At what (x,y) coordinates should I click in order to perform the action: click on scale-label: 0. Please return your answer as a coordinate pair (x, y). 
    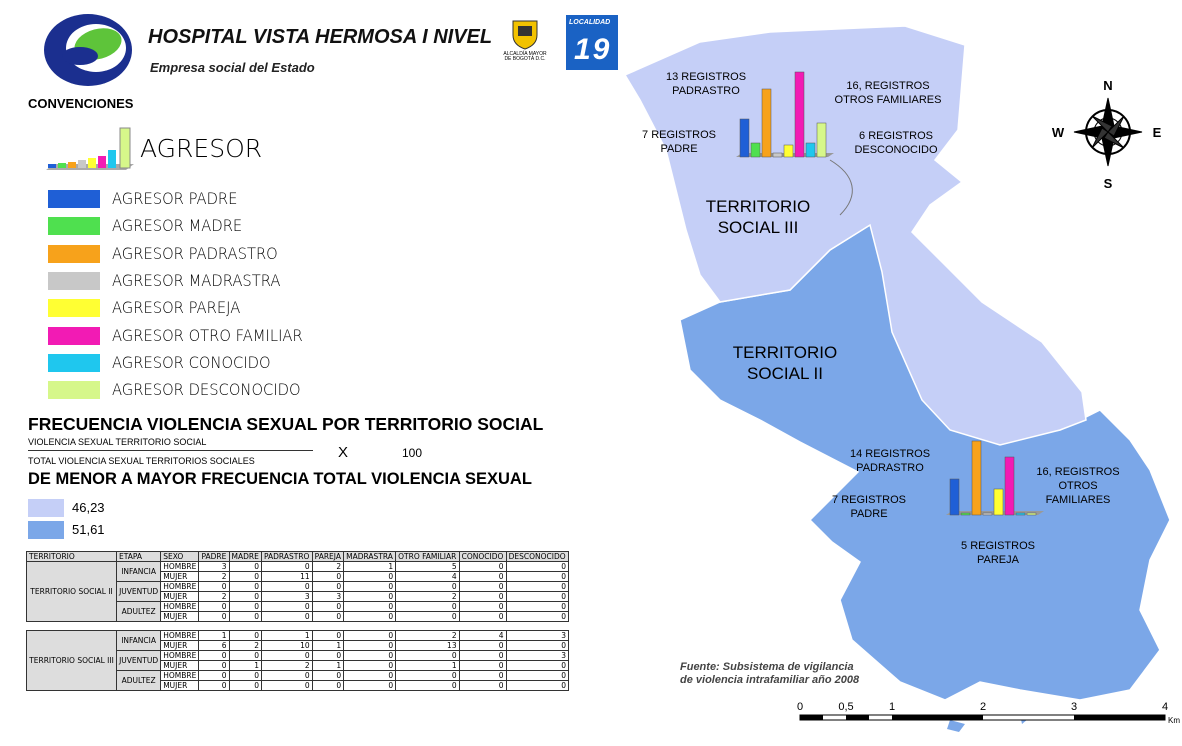
    Looking at the image, I should click on (800, 707).